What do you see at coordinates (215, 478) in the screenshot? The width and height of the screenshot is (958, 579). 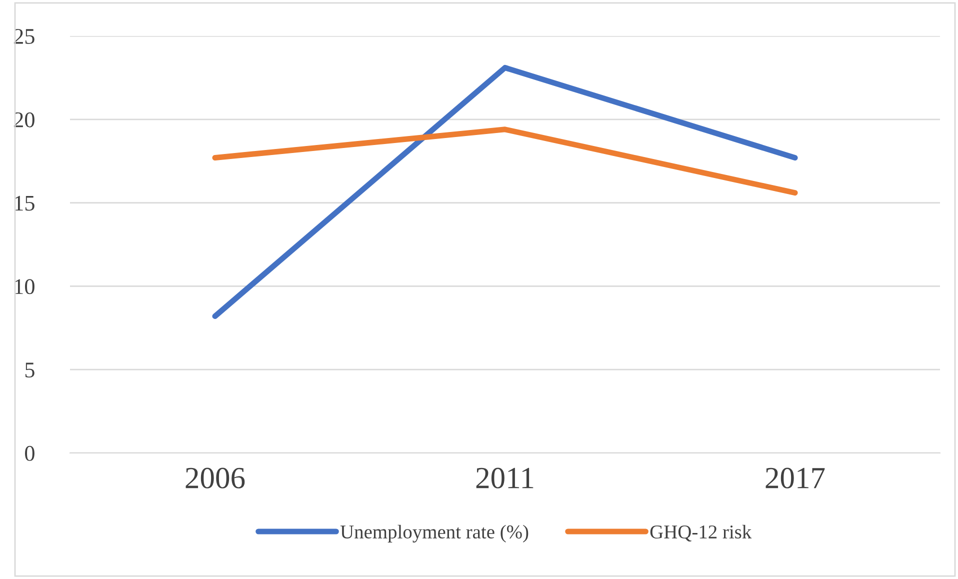 I see `x-tick-label: 2006` at bounding box center [215, 478].